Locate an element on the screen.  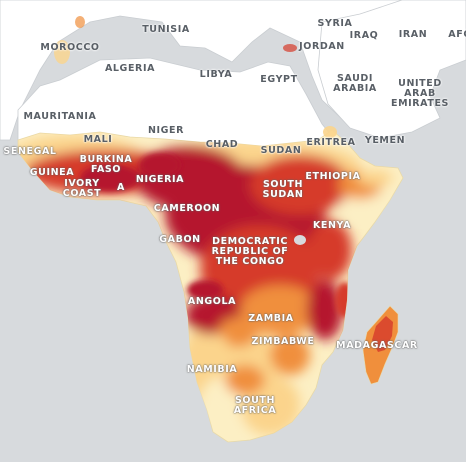
country-label-ivory-coast: IVORY COAST is located at coordinates (82, 188).